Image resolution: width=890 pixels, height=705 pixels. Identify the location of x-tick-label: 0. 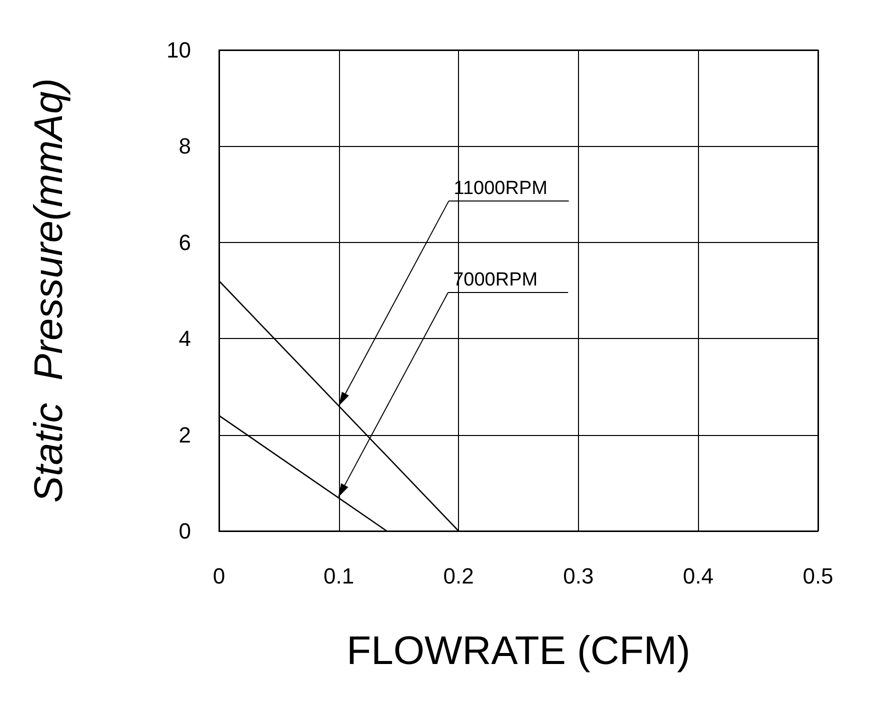
(219, 576).